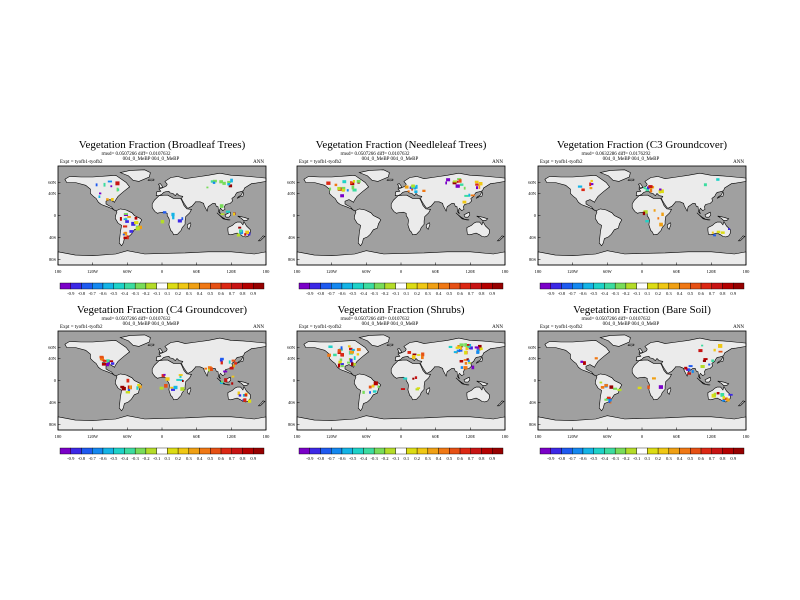  I want to click on expt-label: Expt = tyofb1-tyofb2, so click(320, 162).